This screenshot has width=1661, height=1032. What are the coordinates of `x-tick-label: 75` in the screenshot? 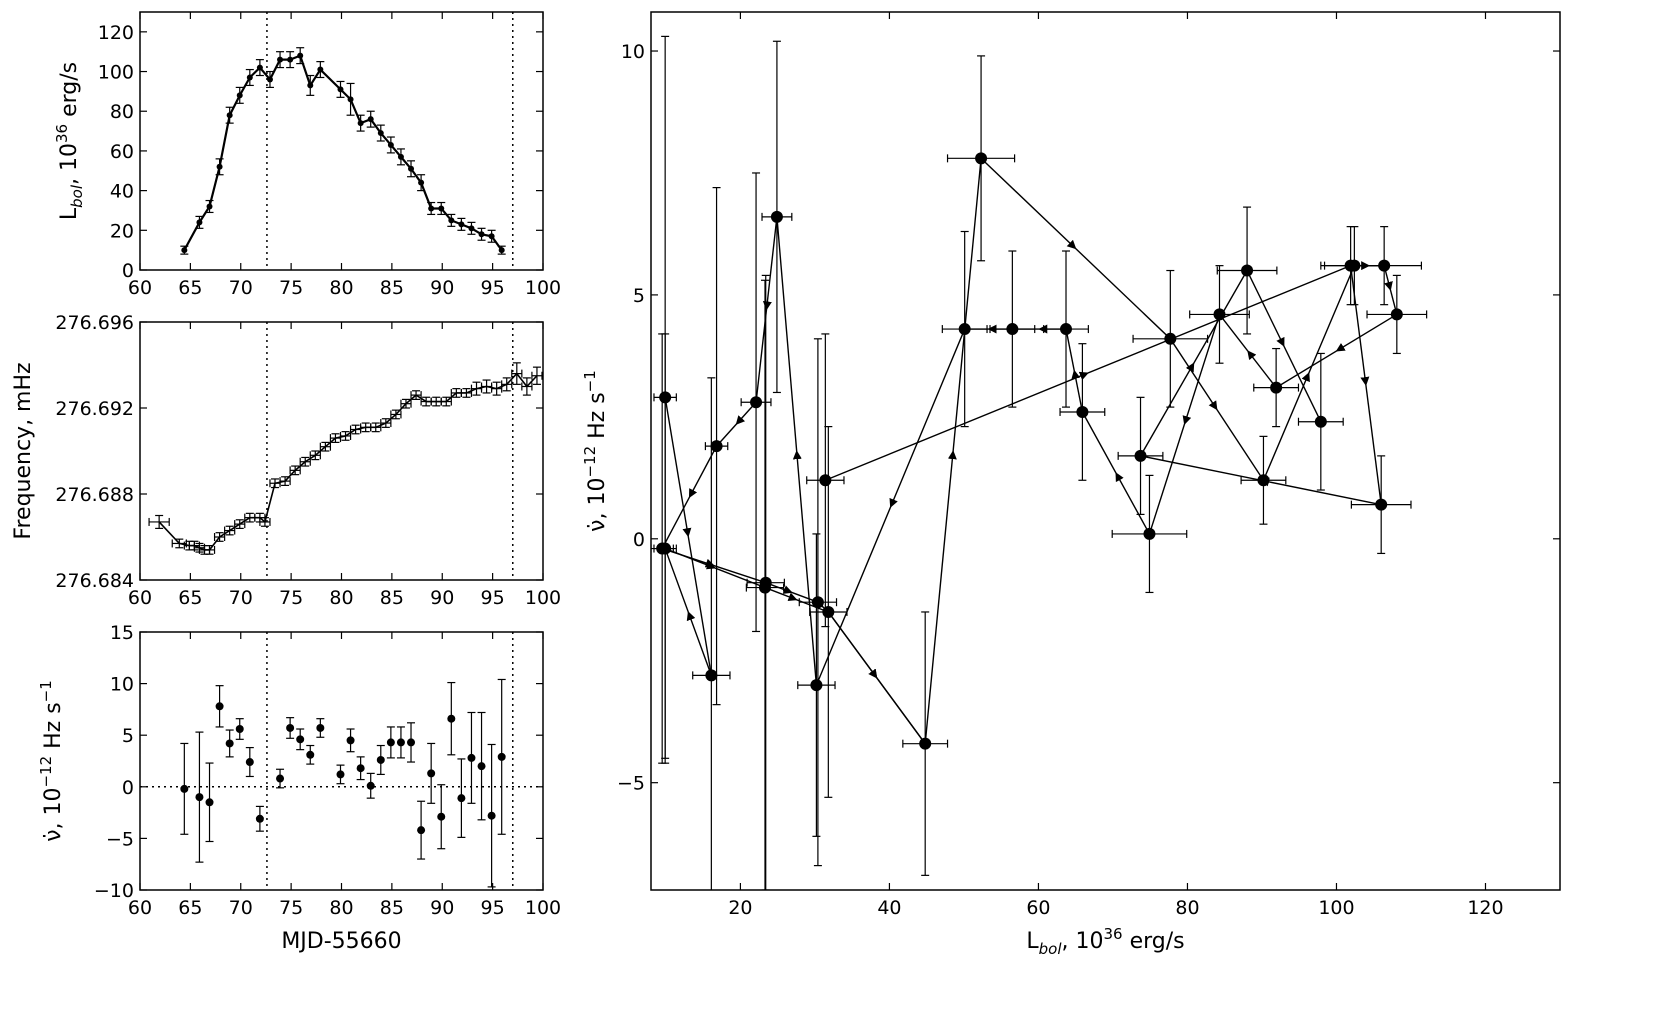 It's located at (291, 908).